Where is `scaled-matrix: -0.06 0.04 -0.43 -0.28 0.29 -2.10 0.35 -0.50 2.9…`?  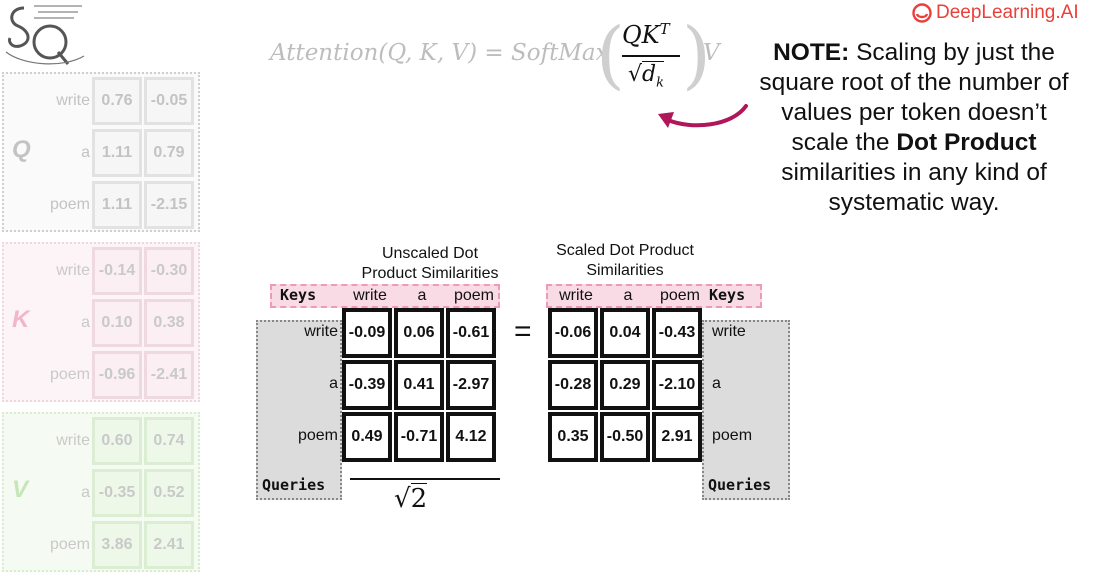 scaled-matrix: -0.06 0.04 -0.43 -0.28 0.29 -2.10 0.35 -0.50 2.9… is located at coordinates (626, 388).